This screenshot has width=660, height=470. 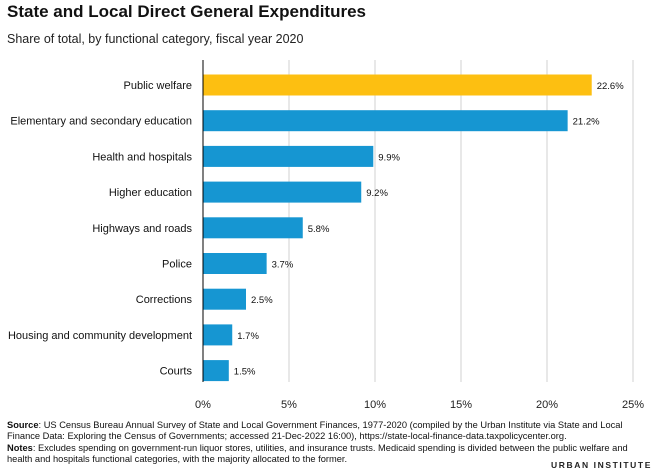 I want to click on value-label: 1.7%, so click(x=248, y=336).